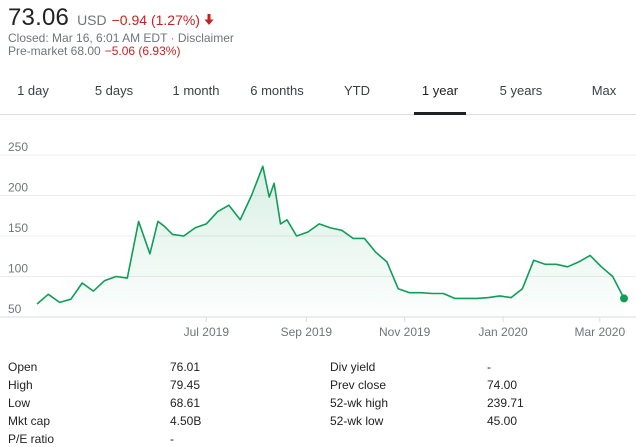 The height and width of the screenshot is (447, 636). I want to click on stat-value: 4.50B, so click(186, 421).